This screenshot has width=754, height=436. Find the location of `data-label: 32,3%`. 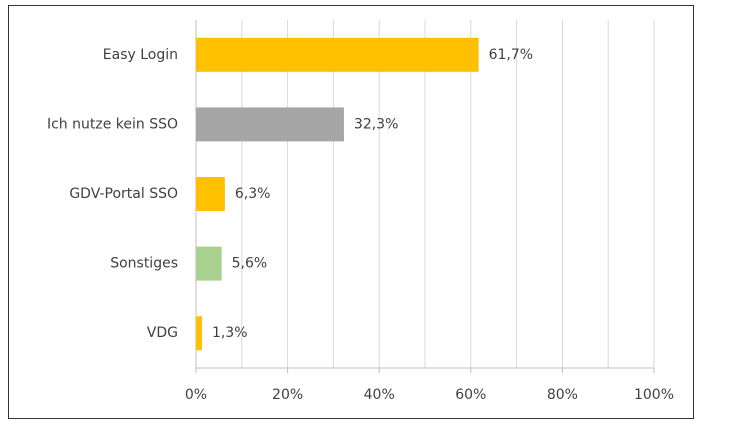

data-label: 32,3% is located at coordinates (376, 124).